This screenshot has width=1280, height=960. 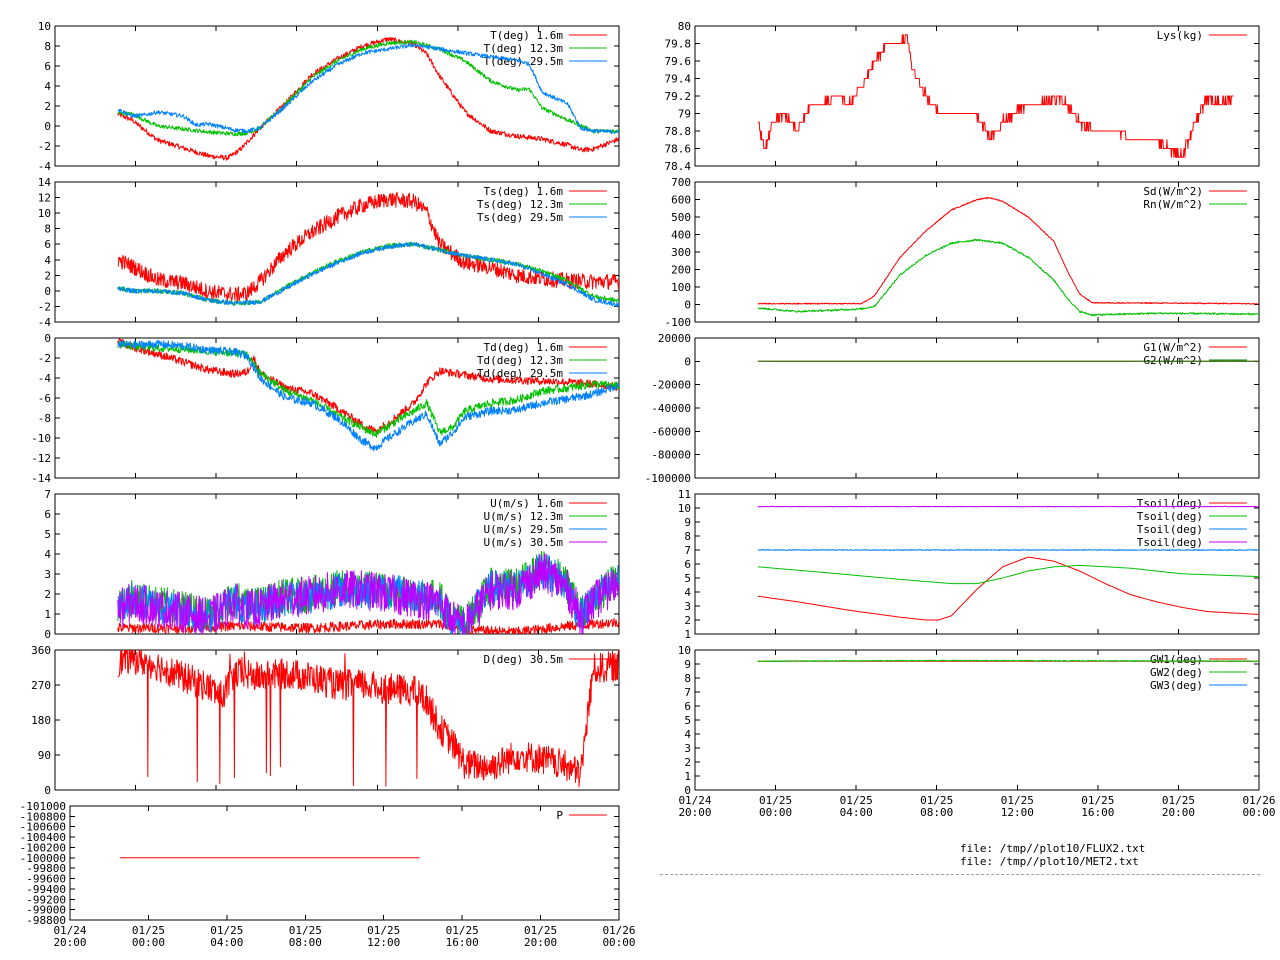 I want to click on y-tick-label: -100000, so click(x=668, y=478).